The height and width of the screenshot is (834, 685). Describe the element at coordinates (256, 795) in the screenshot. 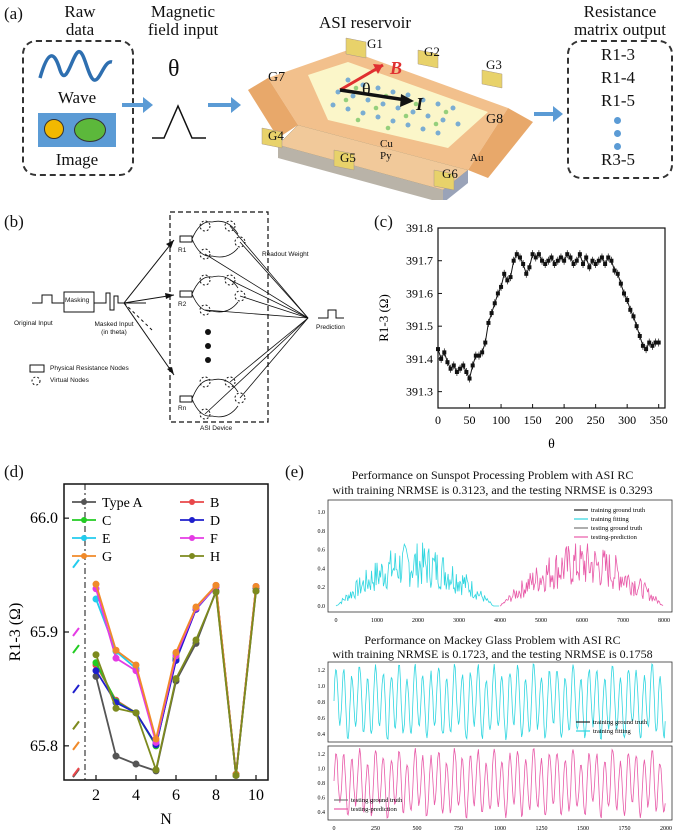

I see `d-xtick-label: 10` at that location.